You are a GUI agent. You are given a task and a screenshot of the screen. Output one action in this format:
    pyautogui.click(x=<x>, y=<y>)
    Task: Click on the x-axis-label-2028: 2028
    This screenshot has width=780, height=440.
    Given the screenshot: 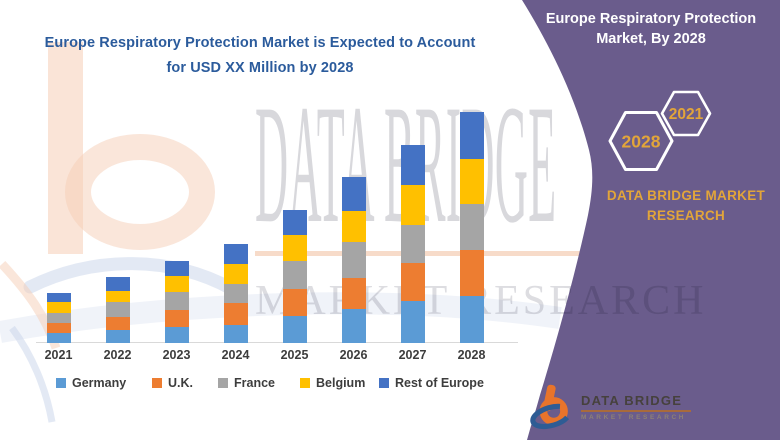 What is the action you would take?
    pyautogui.click(x=471, y=355)
    